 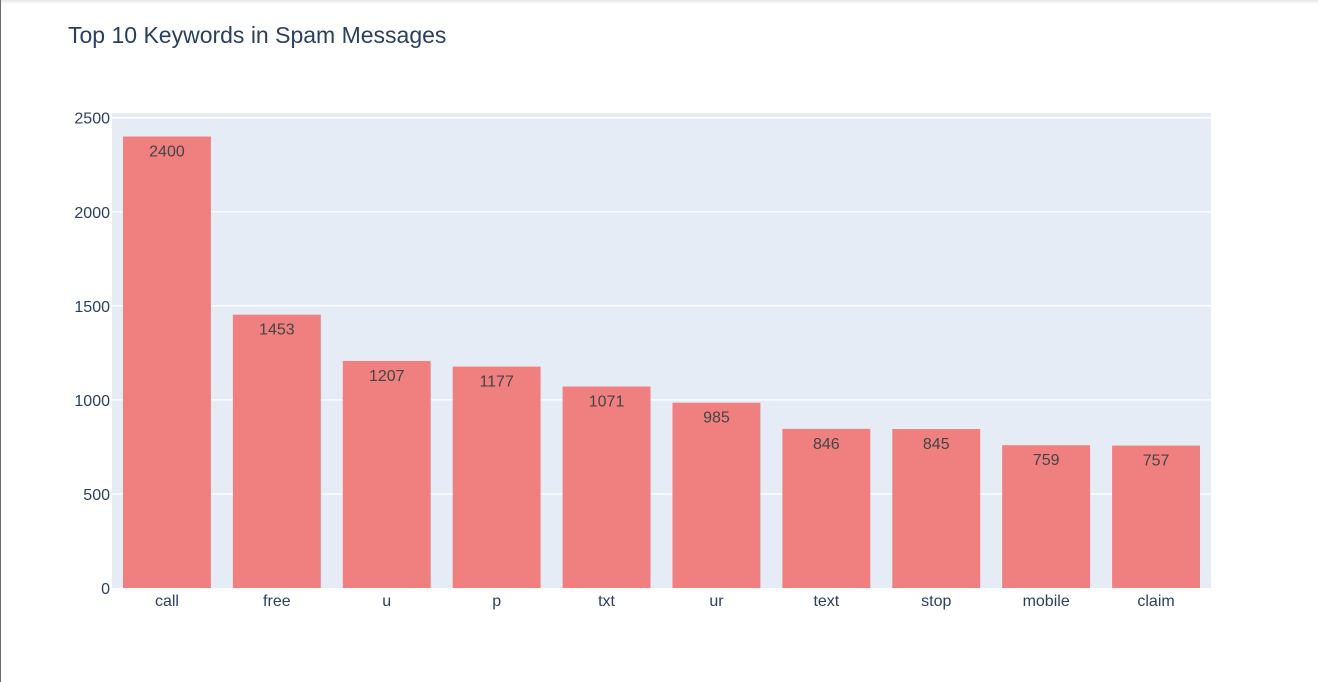 What do you see at coordinates (936, 444) in the screenshot?
I see `bar-value-label: 845` at bounding box center [936, 444].